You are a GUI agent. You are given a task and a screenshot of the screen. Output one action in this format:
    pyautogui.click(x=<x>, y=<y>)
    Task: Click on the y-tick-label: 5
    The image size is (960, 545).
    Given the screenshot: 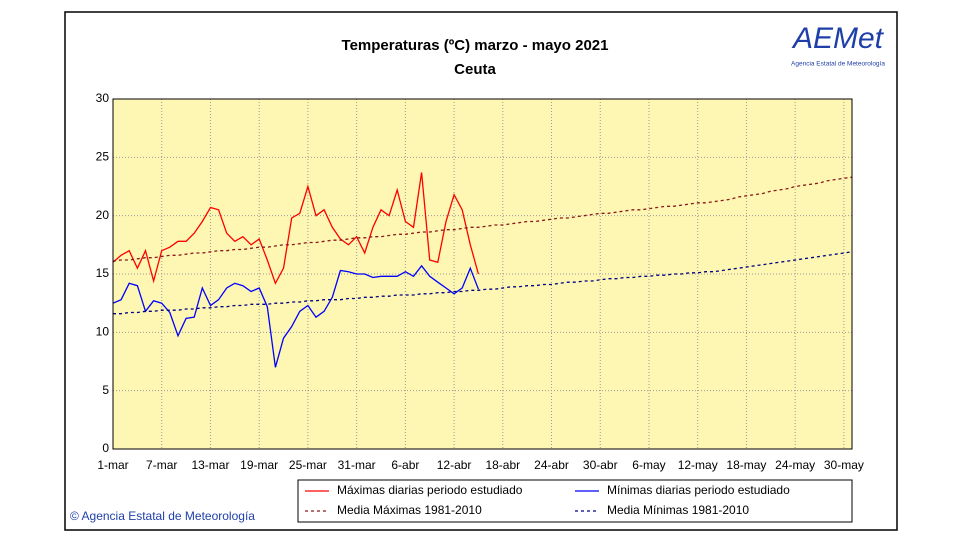 What is the action you would take?
    pyautogui.click(x=105, y=390)
    